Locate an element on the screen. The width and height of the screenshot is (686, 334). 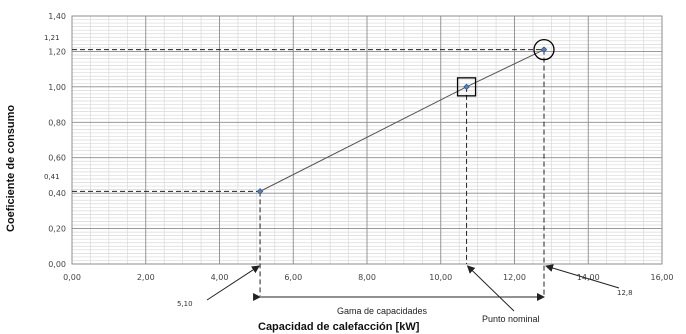
y-axis-title: Coeficiente de consumo is located at coordinates (11, 168).